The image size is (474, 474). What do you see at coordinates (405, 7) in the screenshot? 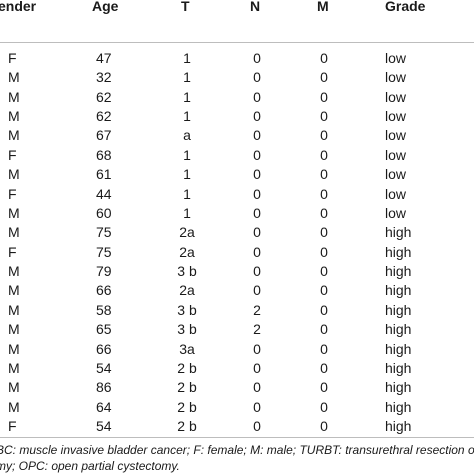
I see `header-grade: Grade` at bounding box center [405, 7].